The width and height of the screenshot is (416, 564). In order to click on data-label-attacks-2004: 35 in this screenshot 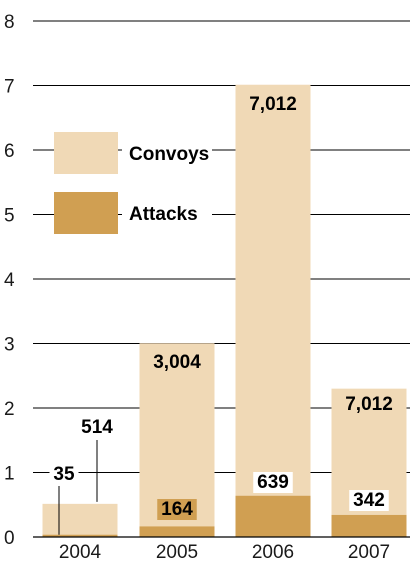, I will do `click(64, 474)`.